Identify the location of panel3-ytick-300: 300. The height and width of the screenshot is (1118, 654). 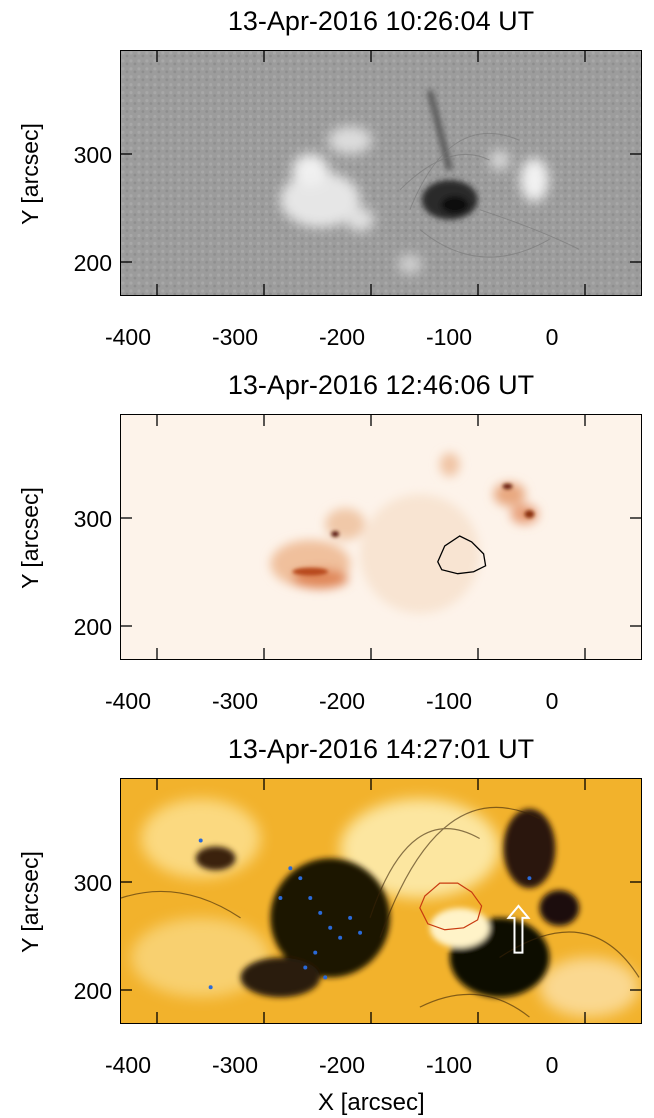
(92, 883).